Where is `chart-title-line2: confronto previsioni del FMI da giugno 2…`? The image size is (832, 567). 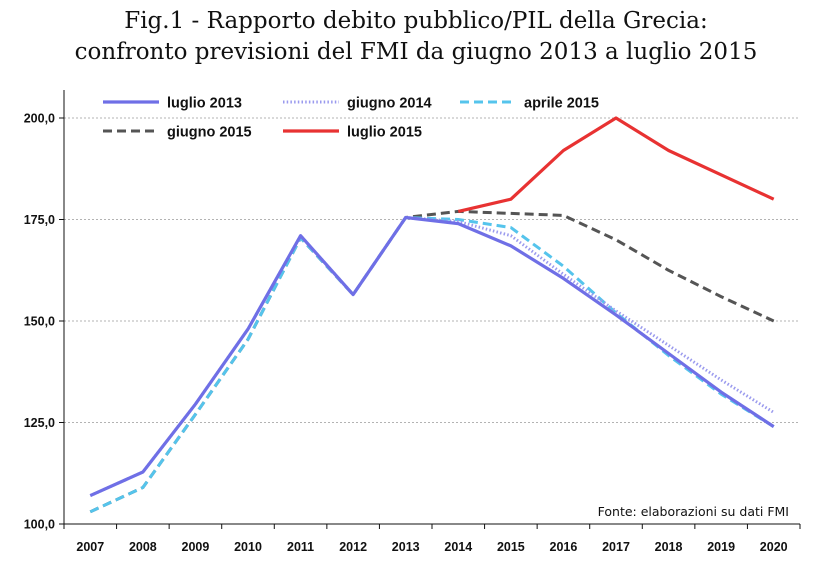 chart-title-line2: confronto previsioni del FMI da giugno 2… is located at coordinates (416, 52).